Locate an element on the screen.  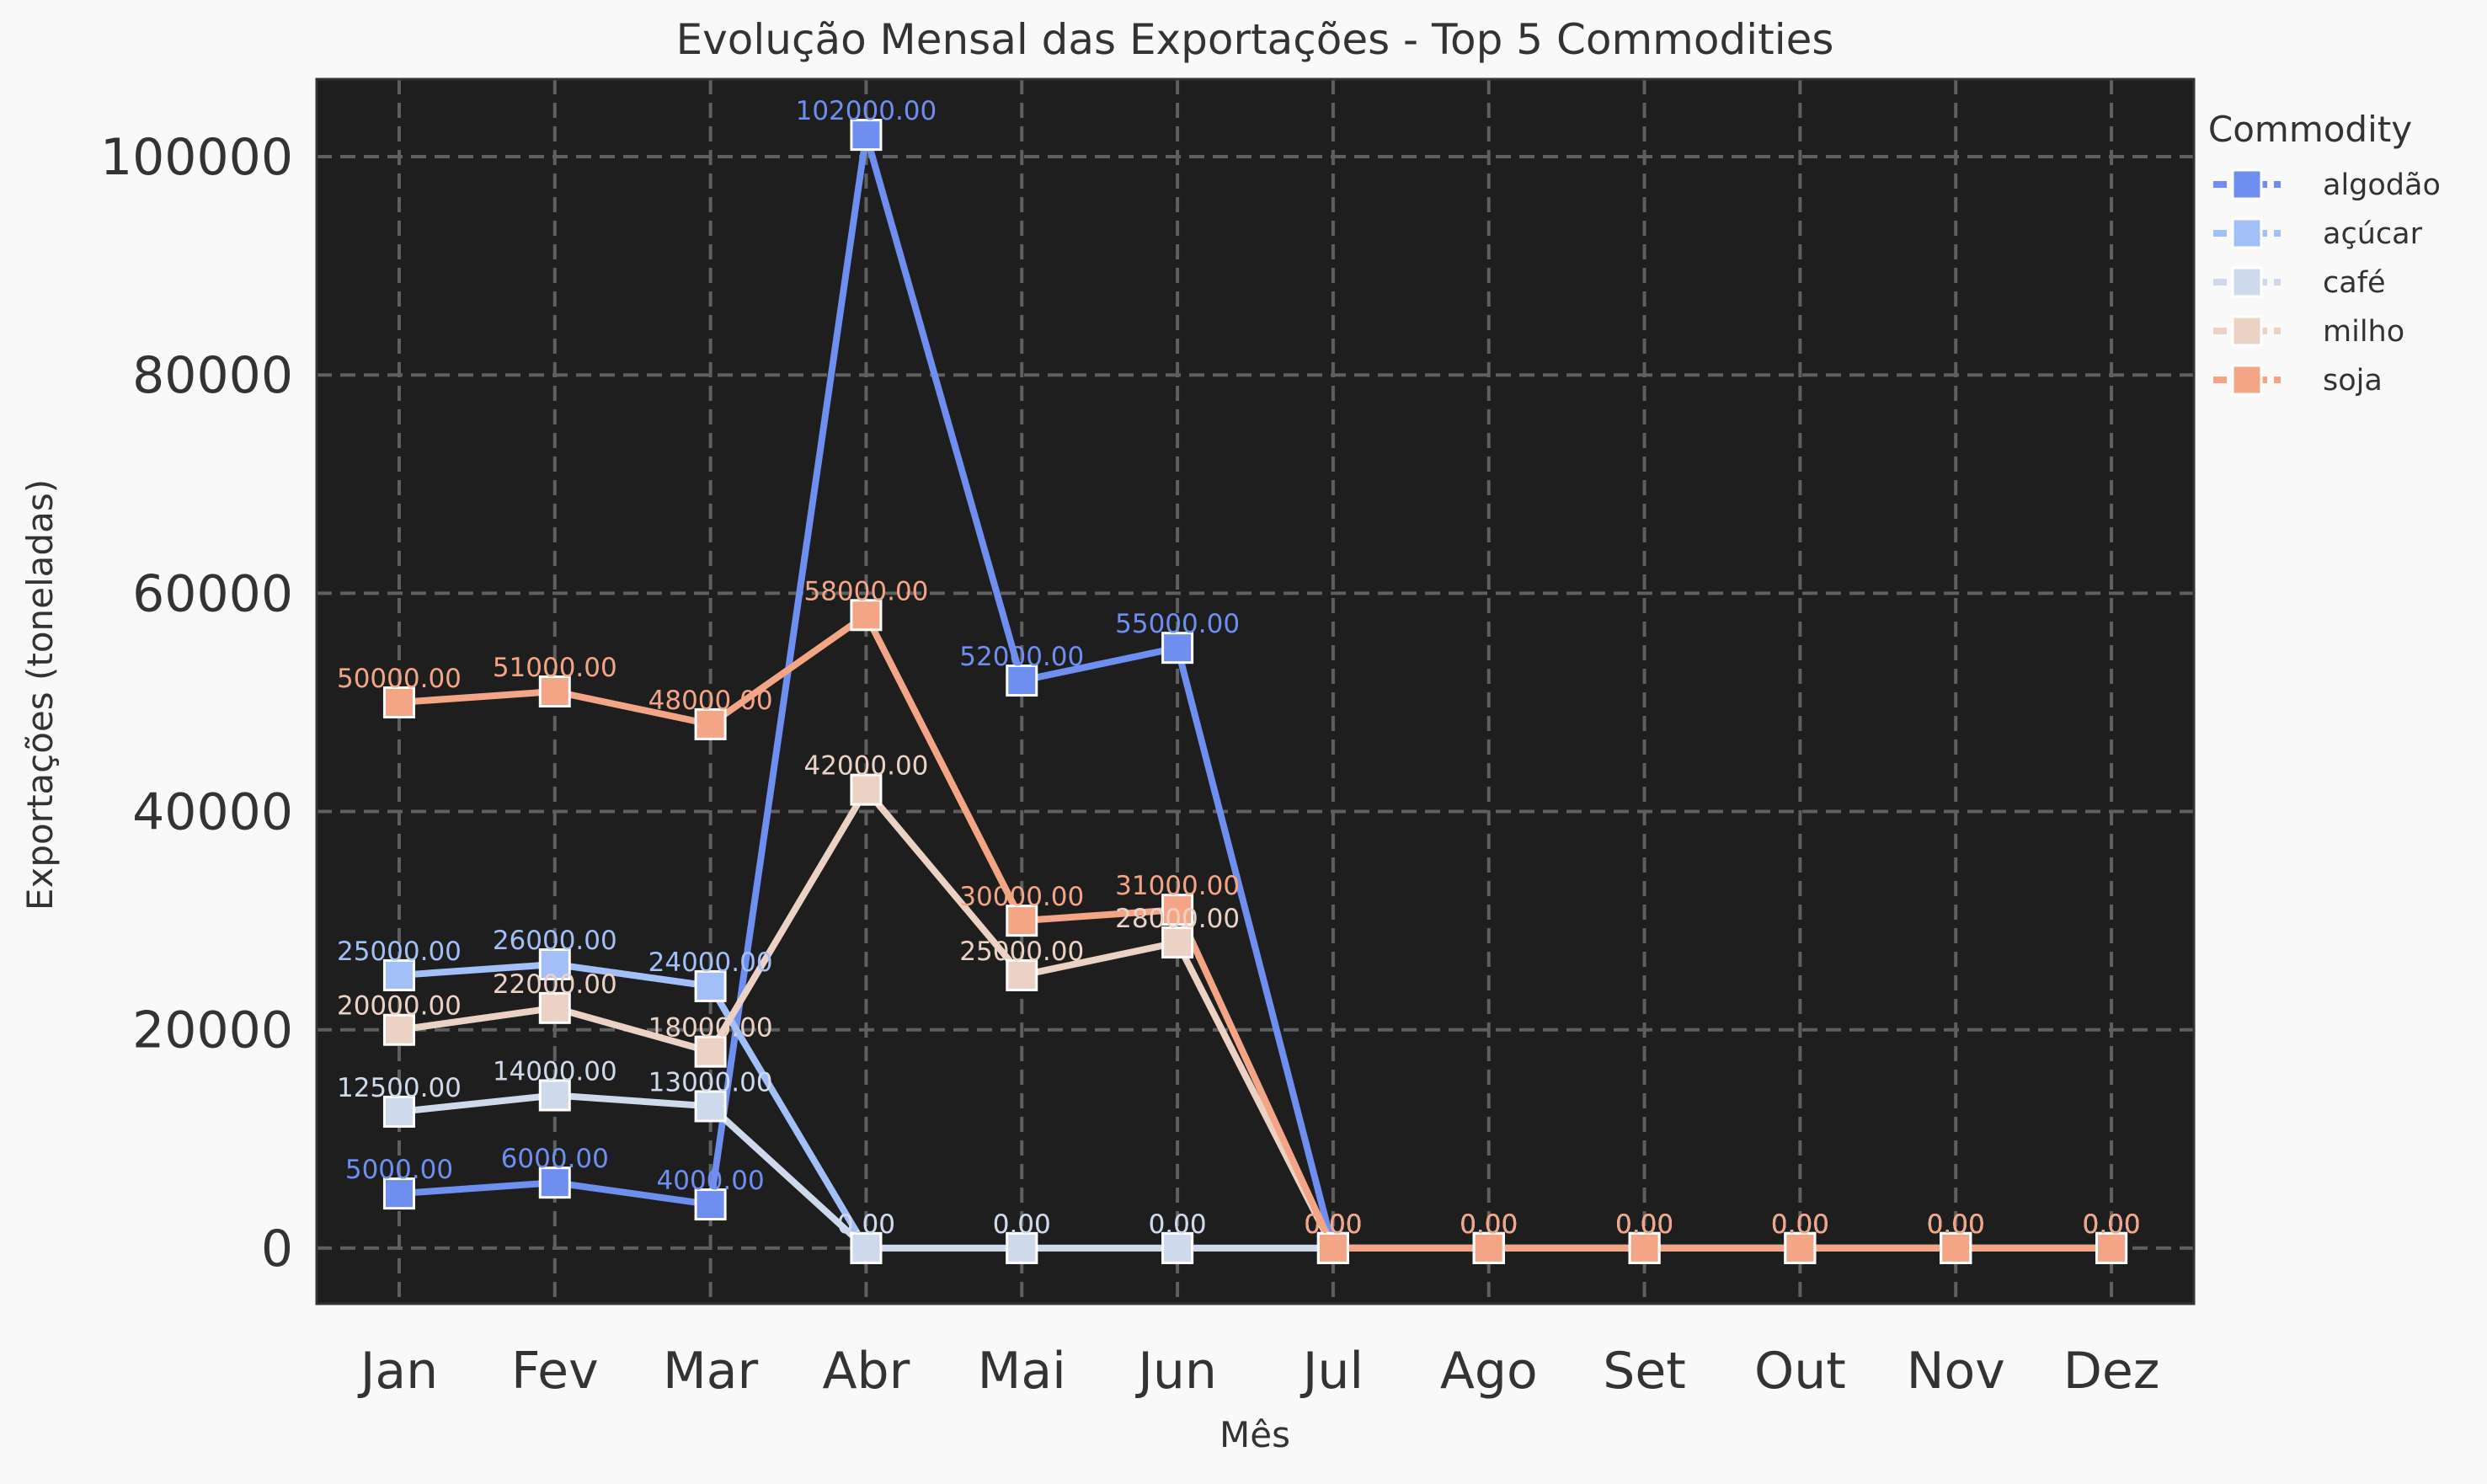
data-label: 55000.00 is located at coordinates (1177, 624).